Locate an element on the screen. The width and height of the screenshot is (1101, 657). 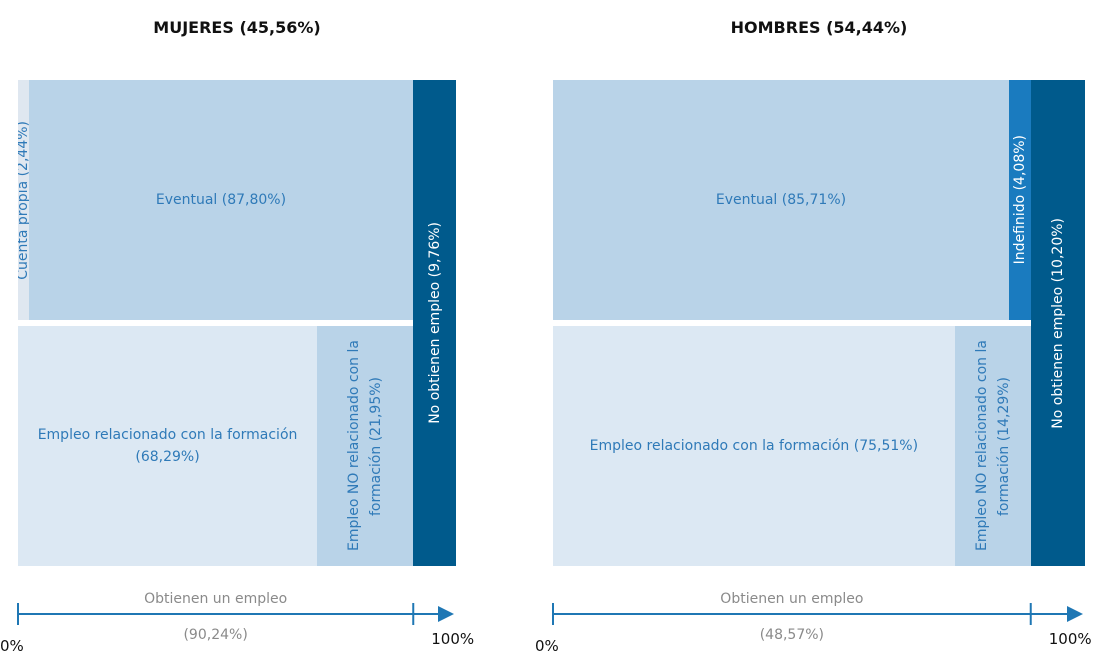
segment-label: No obtienen empleo (9,76%) is located at coordinates (434, 323).